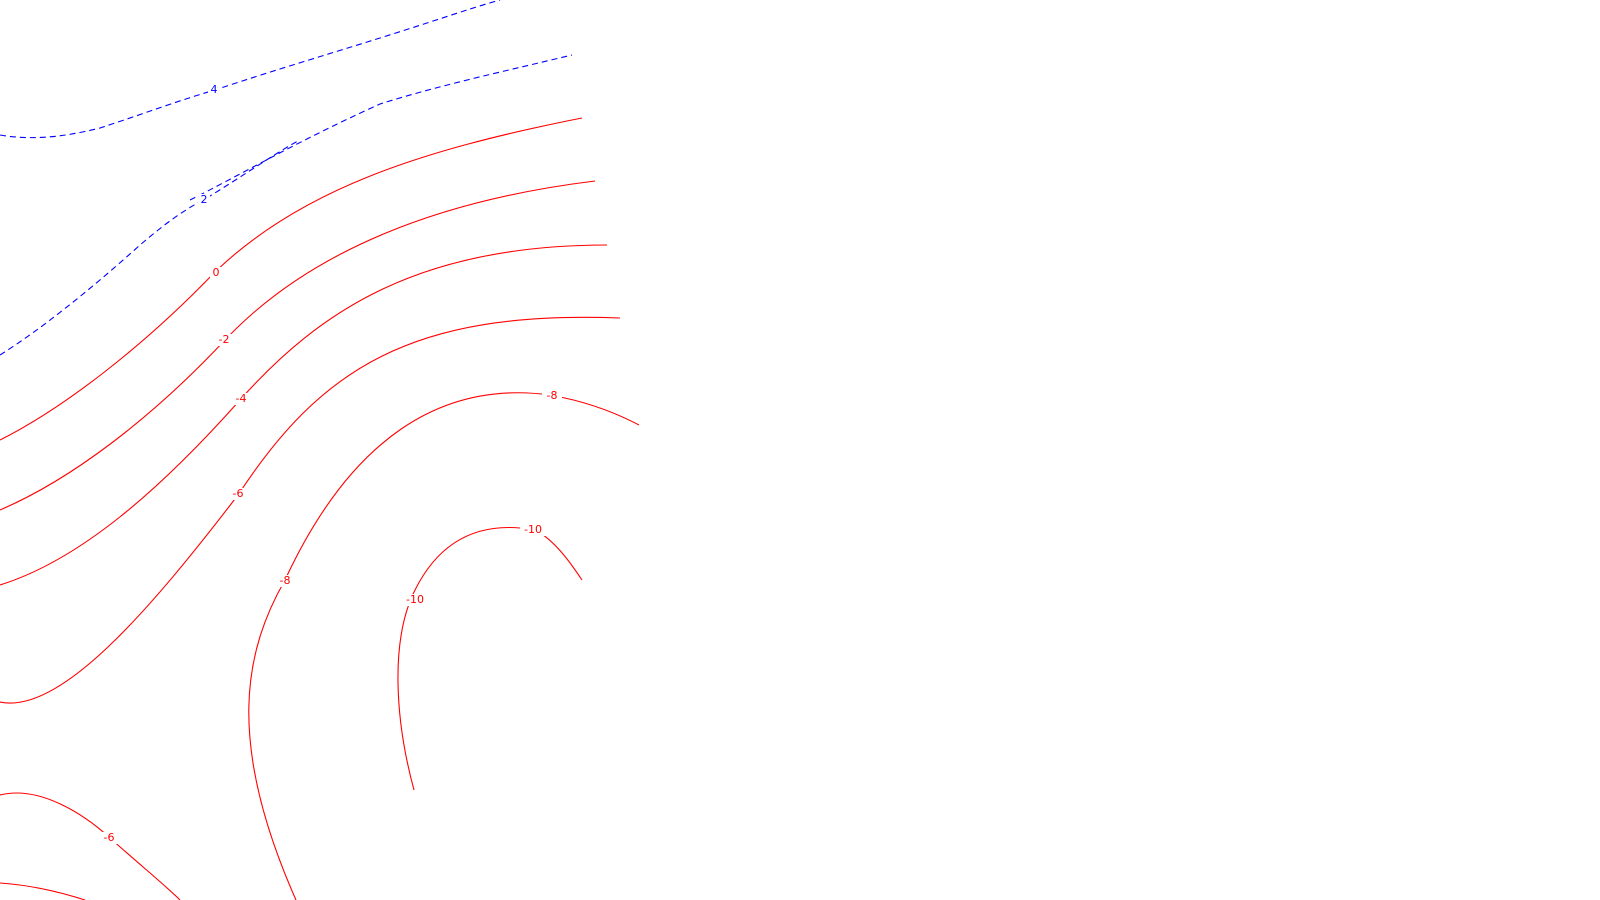 This screenshot has width=1600, height=900. I want to click on contour-level-2: 2, so click(150, 247).